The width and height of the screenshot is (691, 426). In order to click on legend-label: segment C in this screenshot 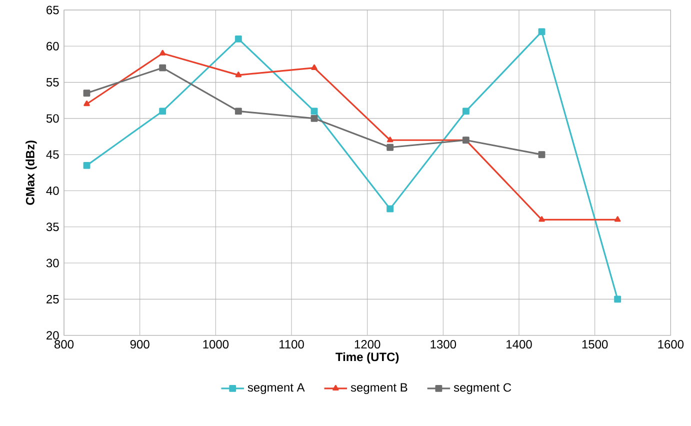, I will do `click(483, 388)`.